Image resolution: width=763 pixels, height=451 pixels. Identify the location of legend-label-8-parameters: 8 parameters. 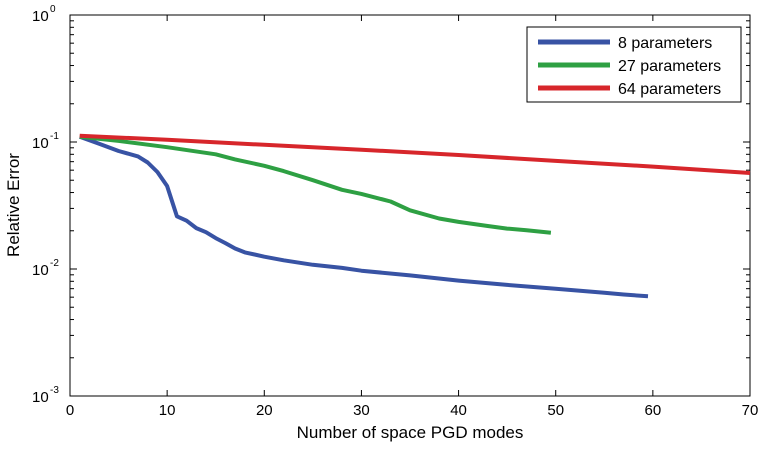
(665, 43).